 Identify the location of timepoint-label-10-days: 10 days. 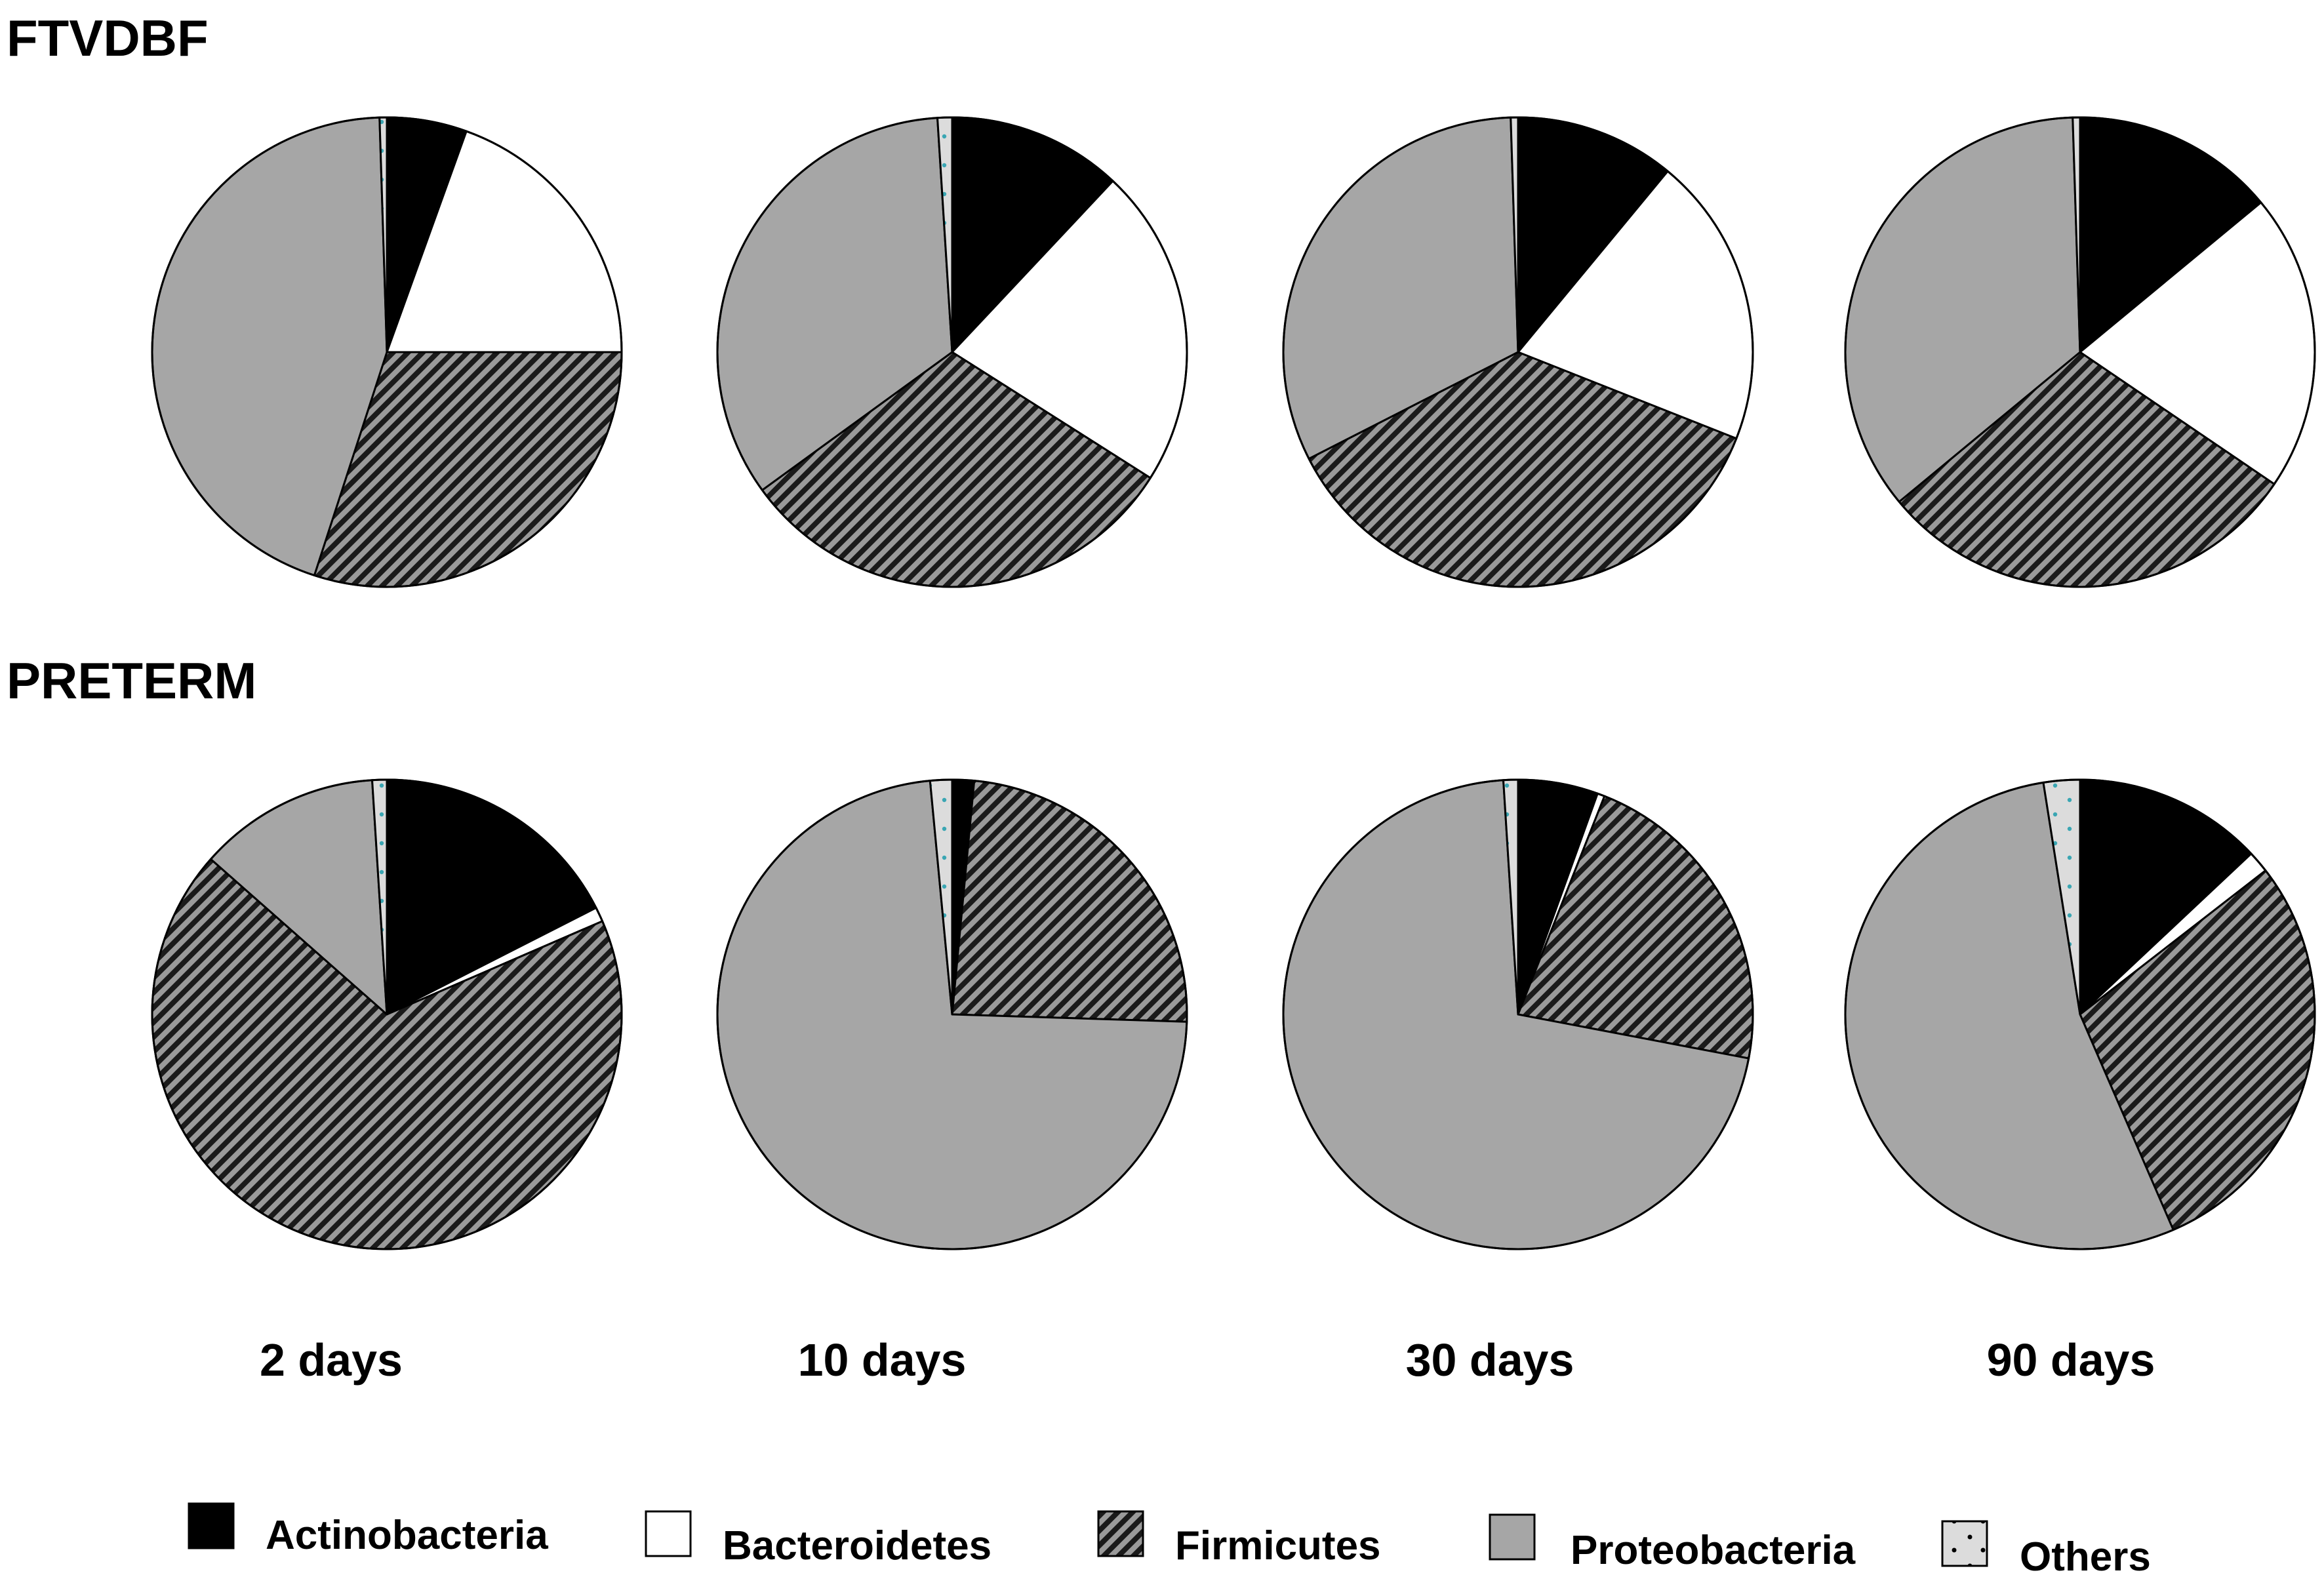
(882, 1360).